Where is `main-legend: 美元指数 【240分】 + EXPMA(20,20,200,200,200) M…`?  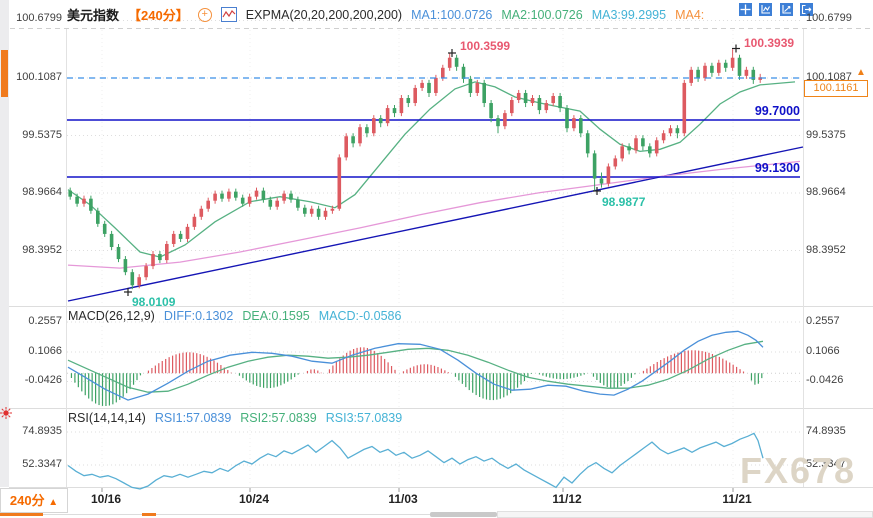 main-legend: 美元指数 【240分】 + EXPMA(20,20,200,200,200) M… is located at coordinates (385, 14).